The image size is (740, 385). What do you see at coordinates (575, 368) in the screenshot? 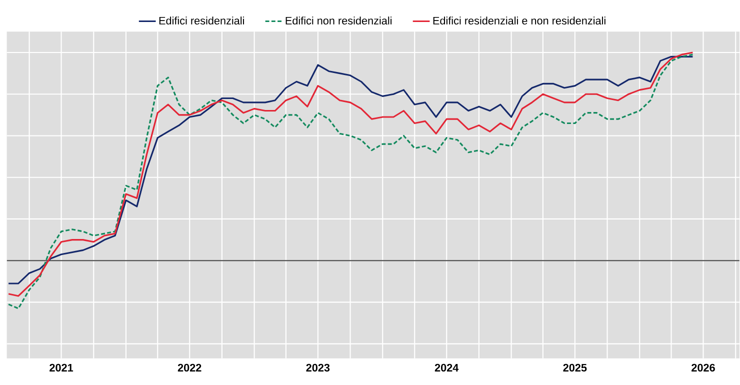
I see `x-tick-label: 2025` at bounding box center [575, 368].